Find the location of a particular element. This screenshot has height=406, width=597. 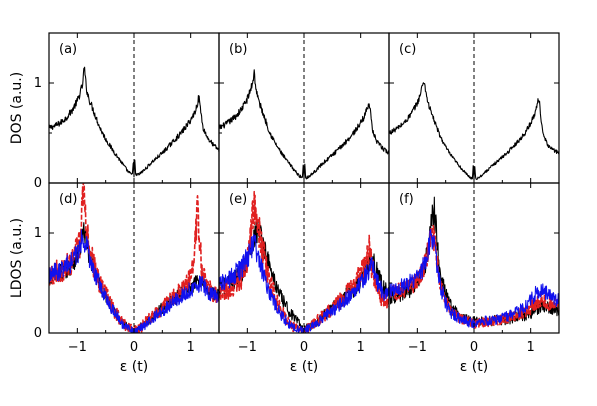

panel-label-b: (b) is located at coordinates (238, 49).